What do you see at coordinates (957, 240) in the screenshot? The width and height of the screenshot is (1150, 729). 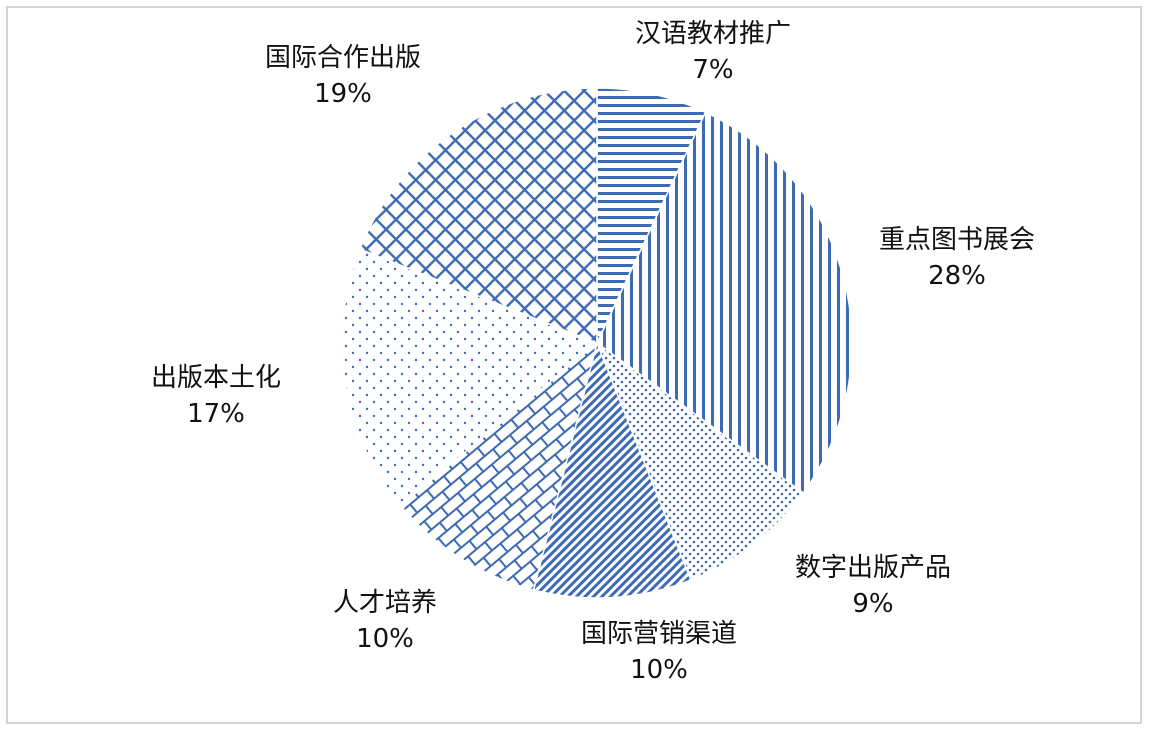 I see `slice-category-label: 重点图书展会` at bounding box center [957, 240].